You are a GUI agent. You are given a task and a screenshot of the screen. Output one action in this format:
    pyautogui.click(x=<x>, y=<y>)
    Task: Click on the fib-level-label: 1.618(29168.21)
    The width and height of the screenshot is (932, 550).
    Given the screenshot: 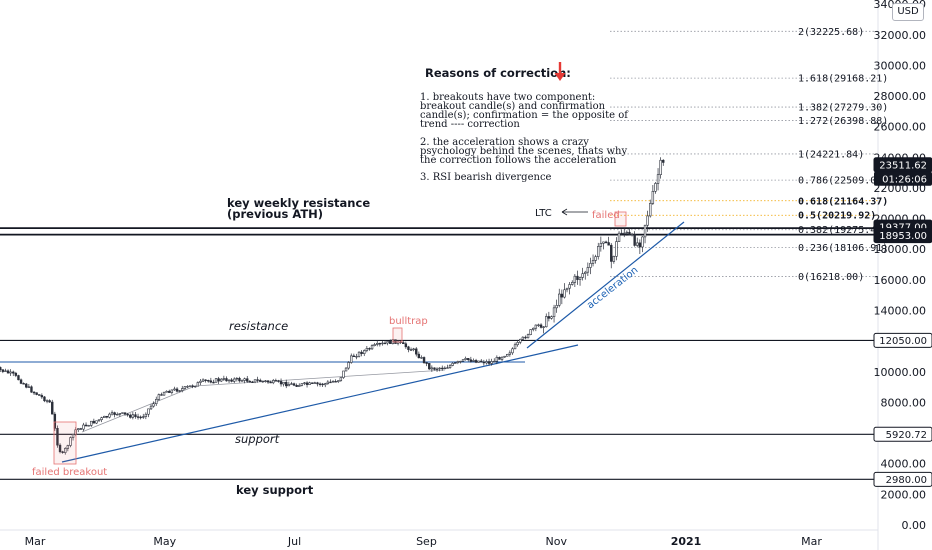 What is the action you would take?
    pyautogui.click(x=843, y=79)
    